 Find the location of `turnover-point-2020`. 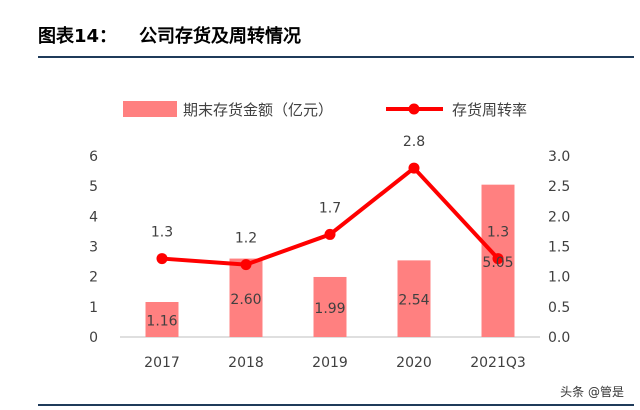

turnover-point-2020 is located at coordinates (414, 168).